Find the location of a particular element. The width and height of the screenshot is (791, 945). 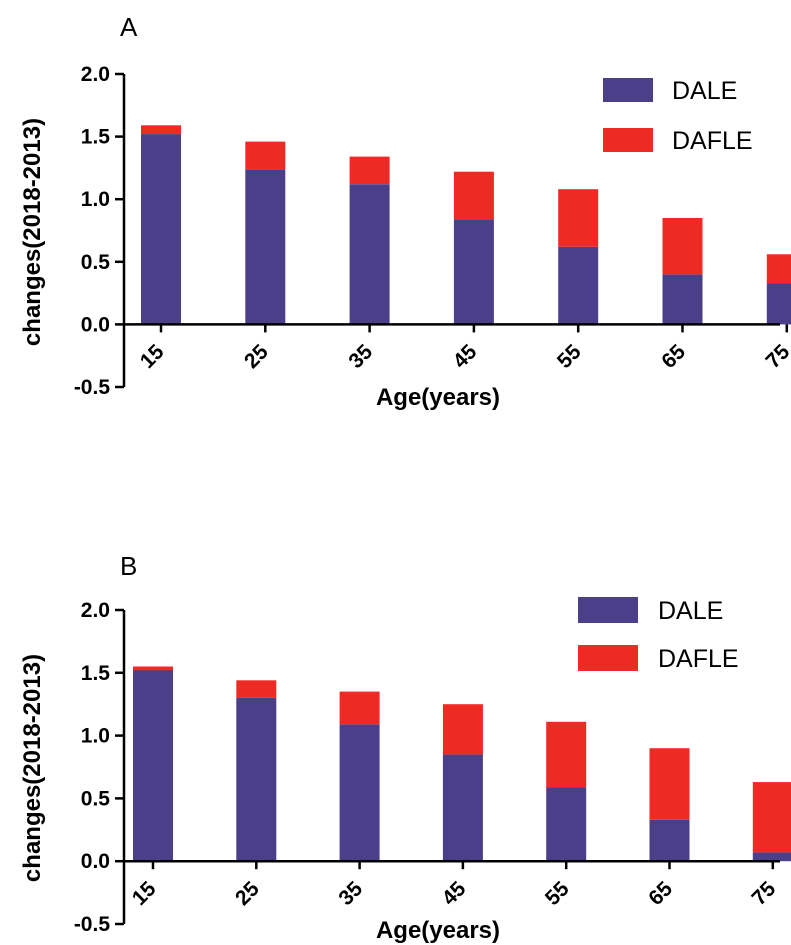

bar-dale-45-a is located at coordinates (473, 272).